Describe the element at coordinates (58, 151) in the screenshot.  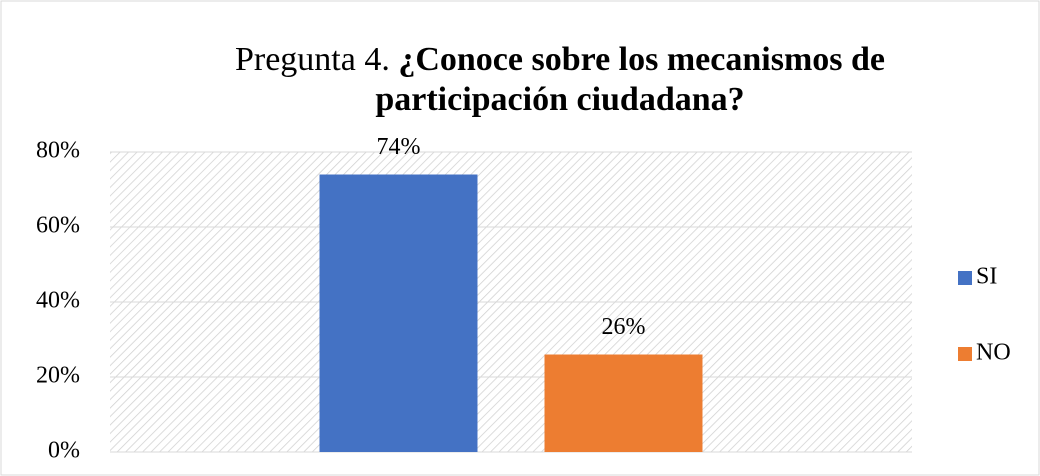
I see `y-tick-label: 80%` at that location.